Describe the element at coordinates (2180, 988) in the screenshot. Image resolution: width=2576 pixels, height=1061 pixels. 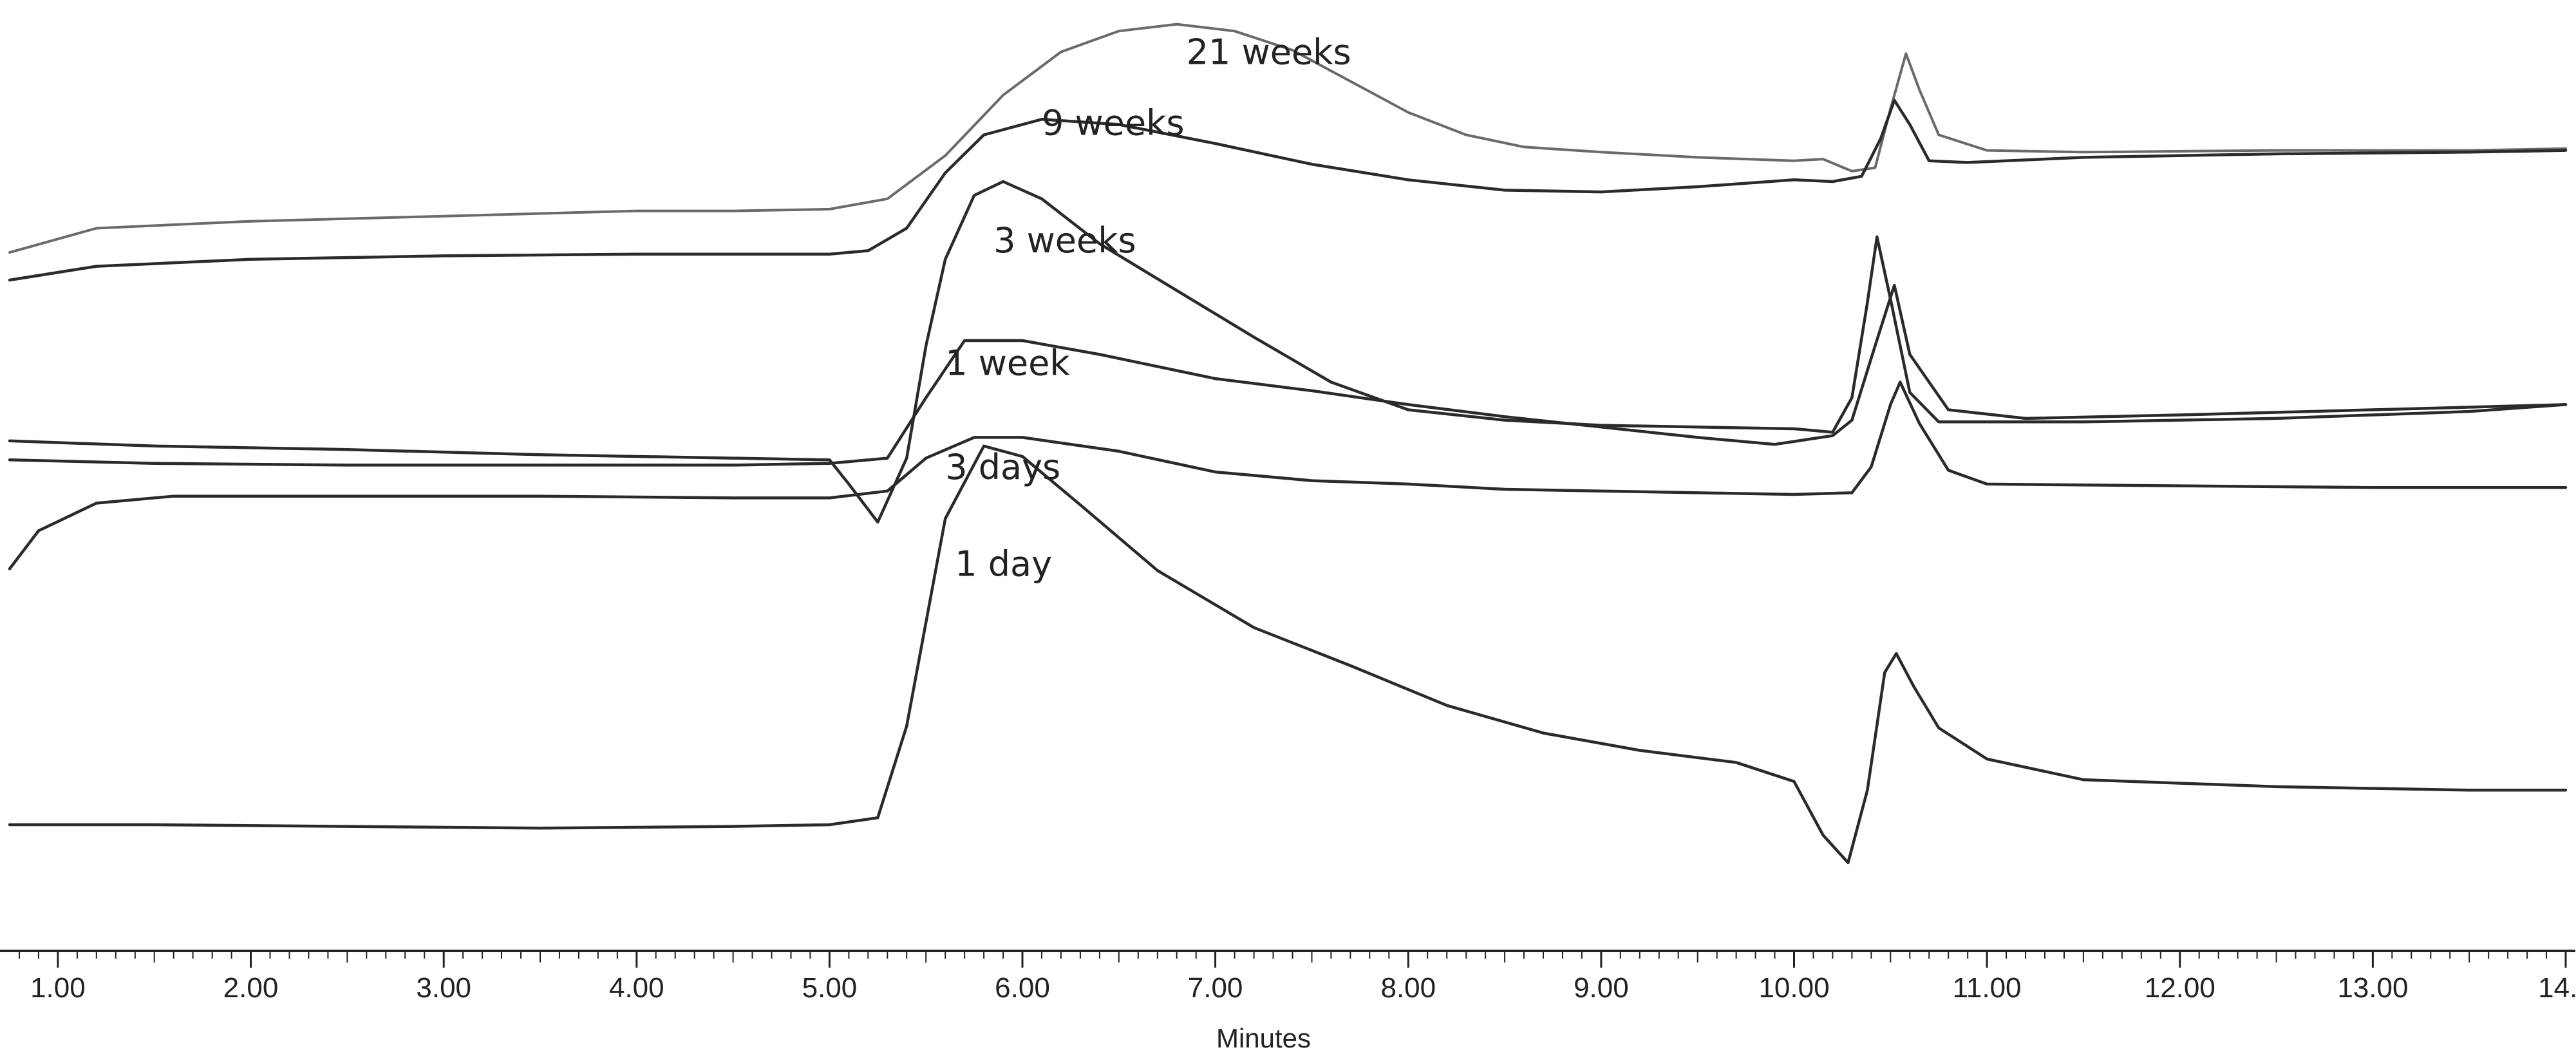
I see `x-tick-label: 12.00` at that location.